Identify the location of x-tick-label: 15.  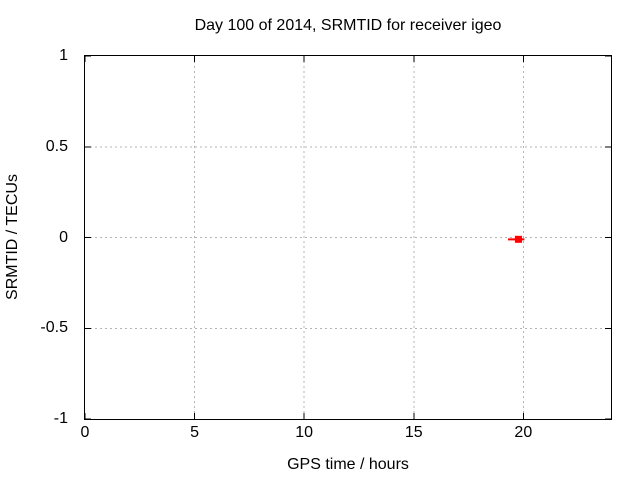
(413, 432).